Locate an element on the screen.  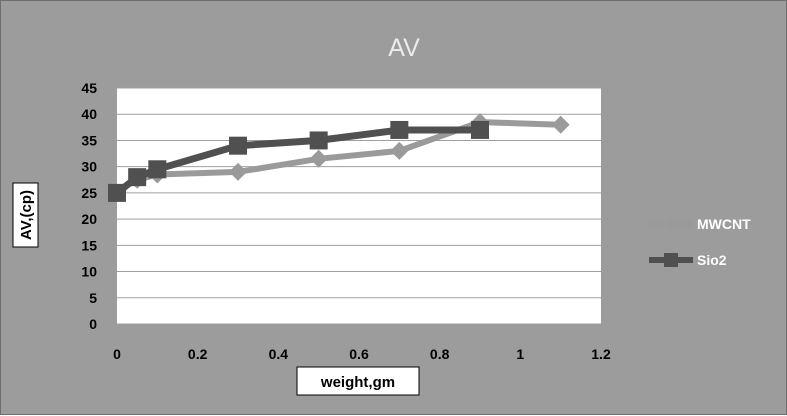
y-tick-label: 0 is located at coordinates (93, 324).